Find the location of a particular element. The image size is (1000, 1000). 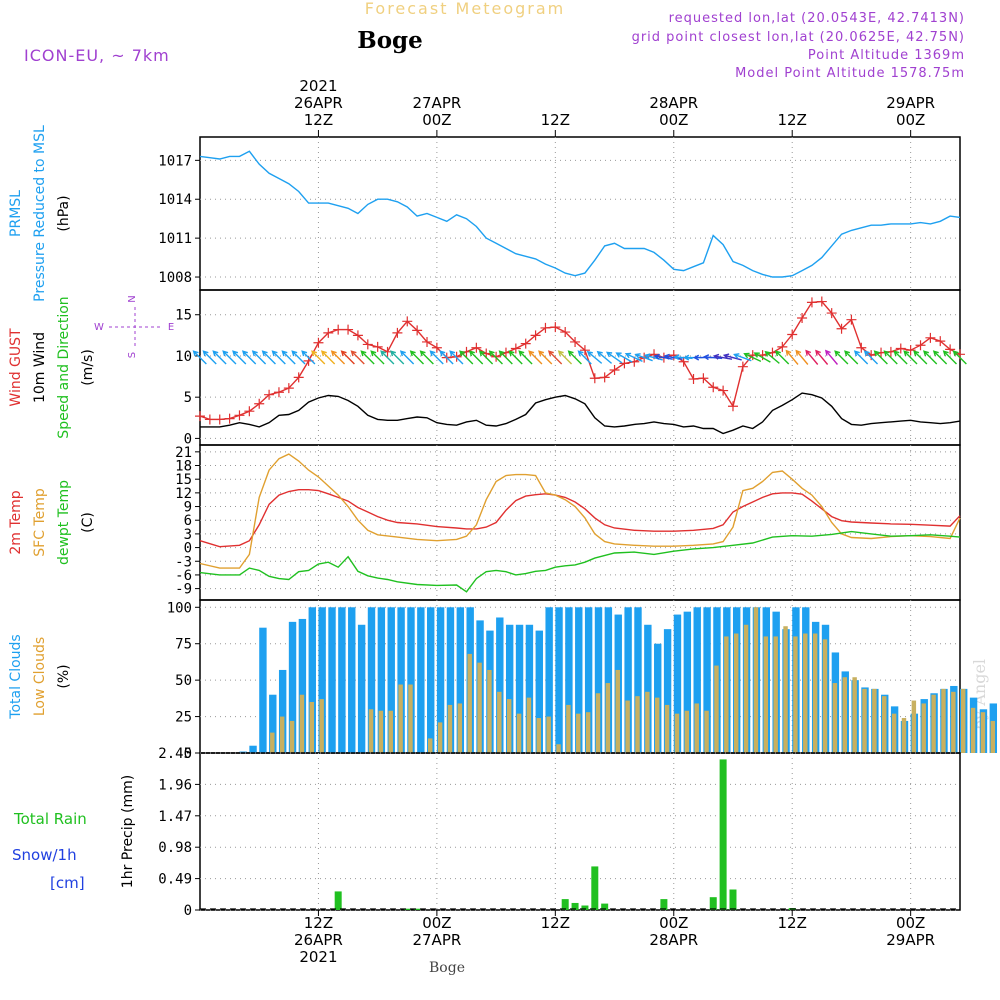

y-tick-label: -6 is located at coordinates (183, 576).